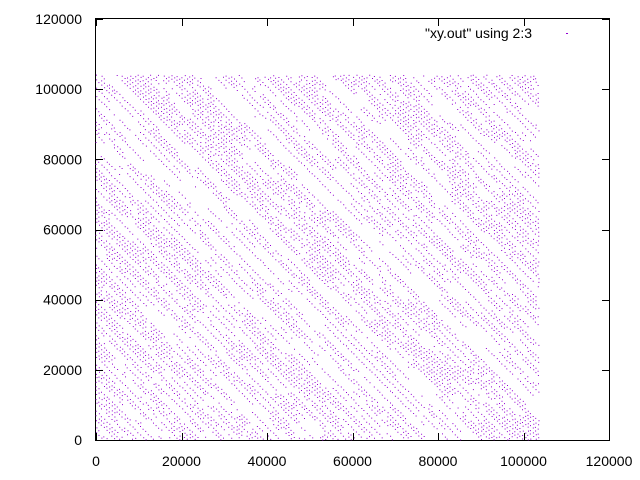 This screenshot has width=640, height=480. I want to click on x-tick-labels: 0 20000 40000 60000 80000 100000 120000, so click(362, 461).